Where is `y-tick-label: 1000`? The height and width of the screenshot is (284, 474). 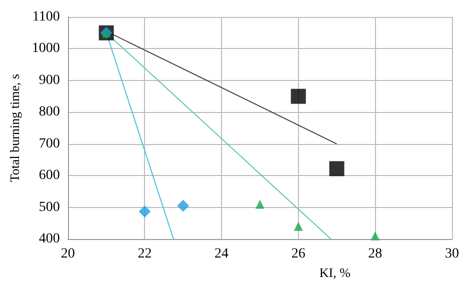 y-tick-label: 1000 is located at coordinates (46, 48).